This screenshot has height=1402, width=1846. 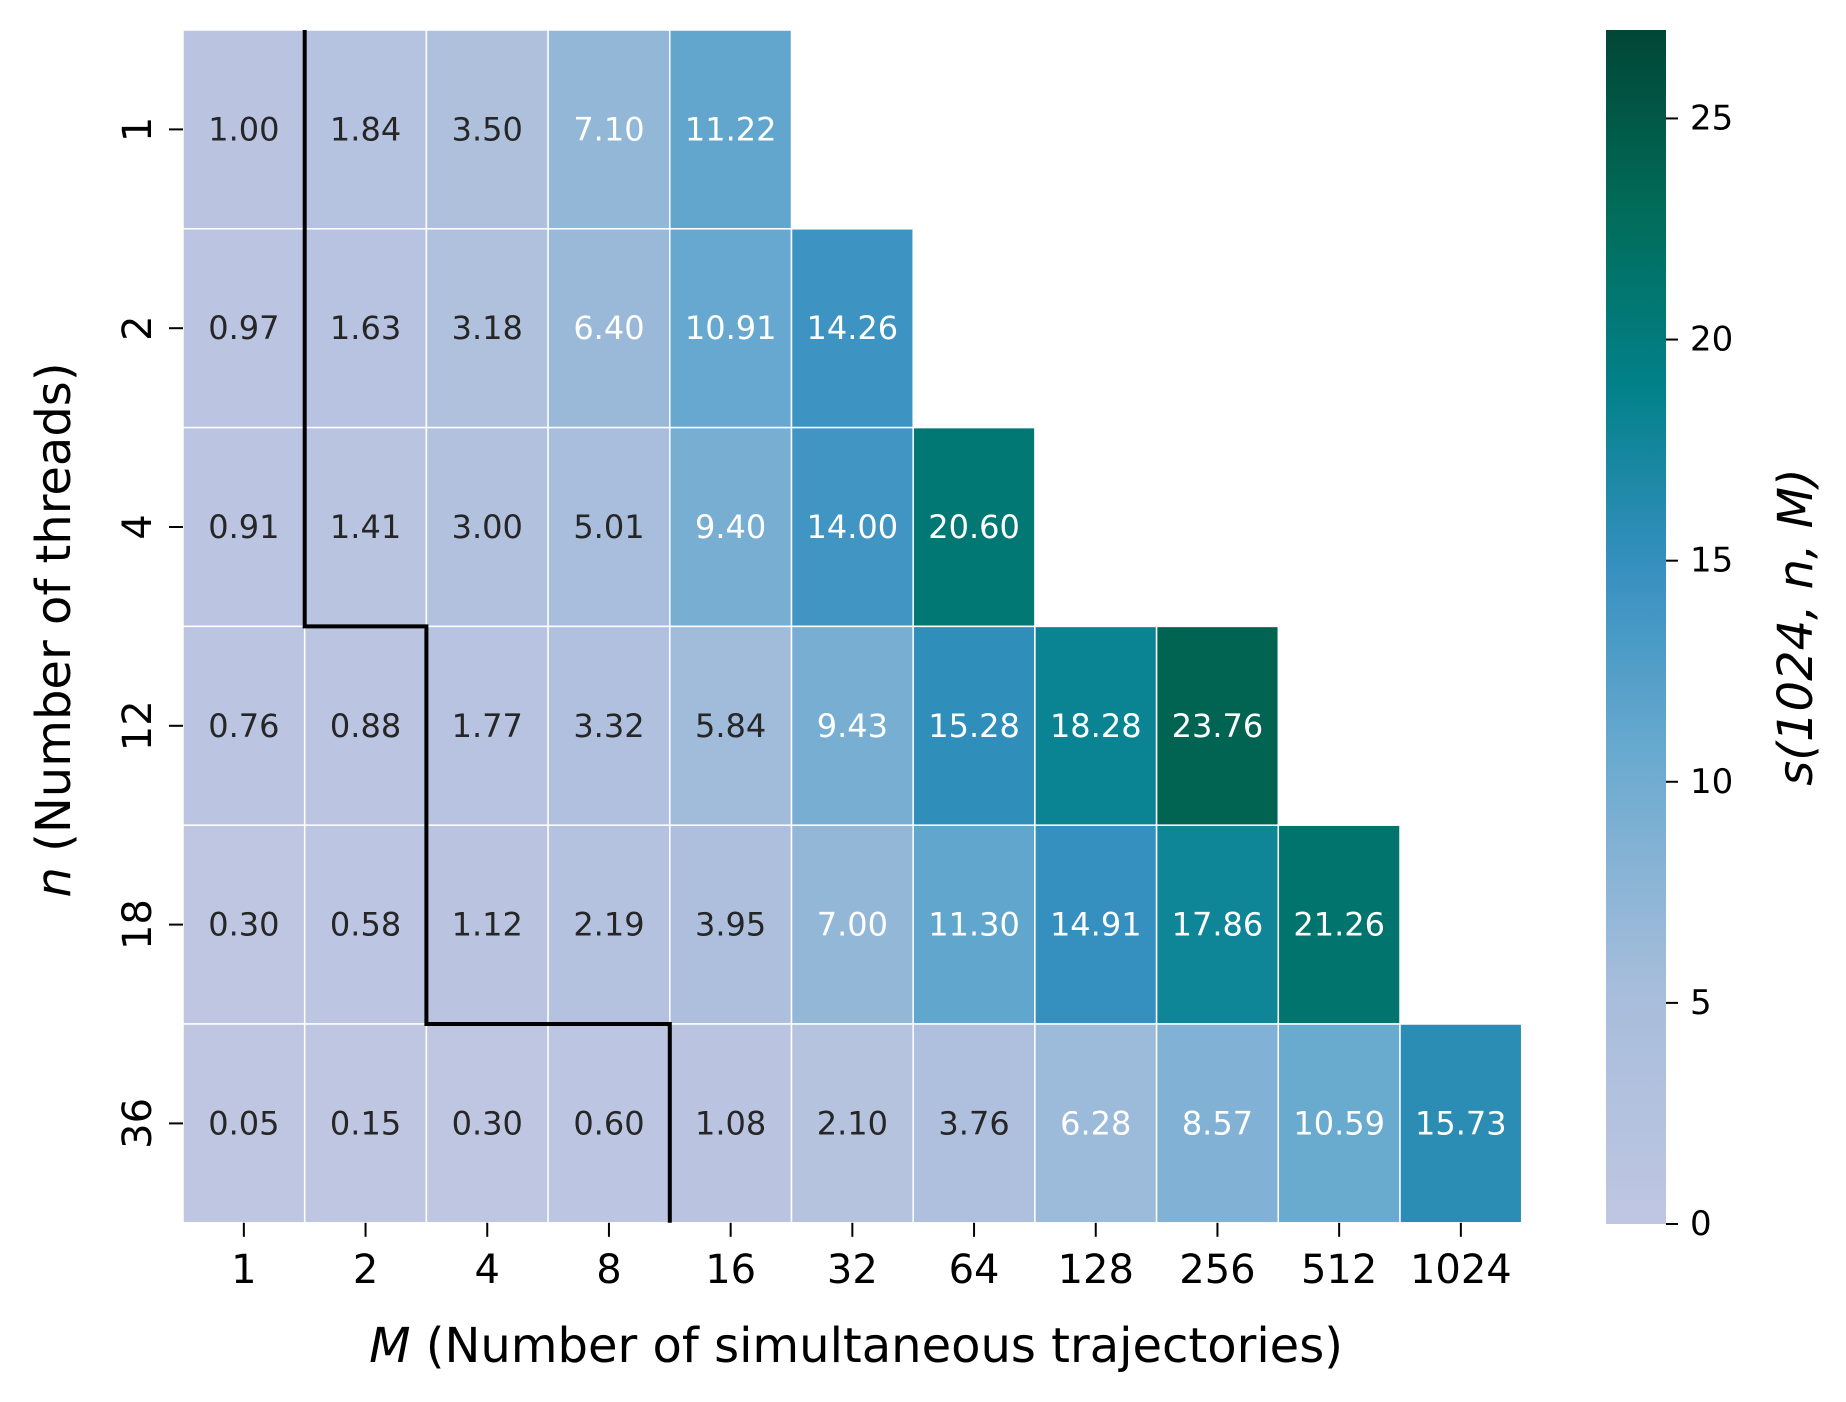 I want to click on cell-value-label: 7.10, so click(x=608, y=129).